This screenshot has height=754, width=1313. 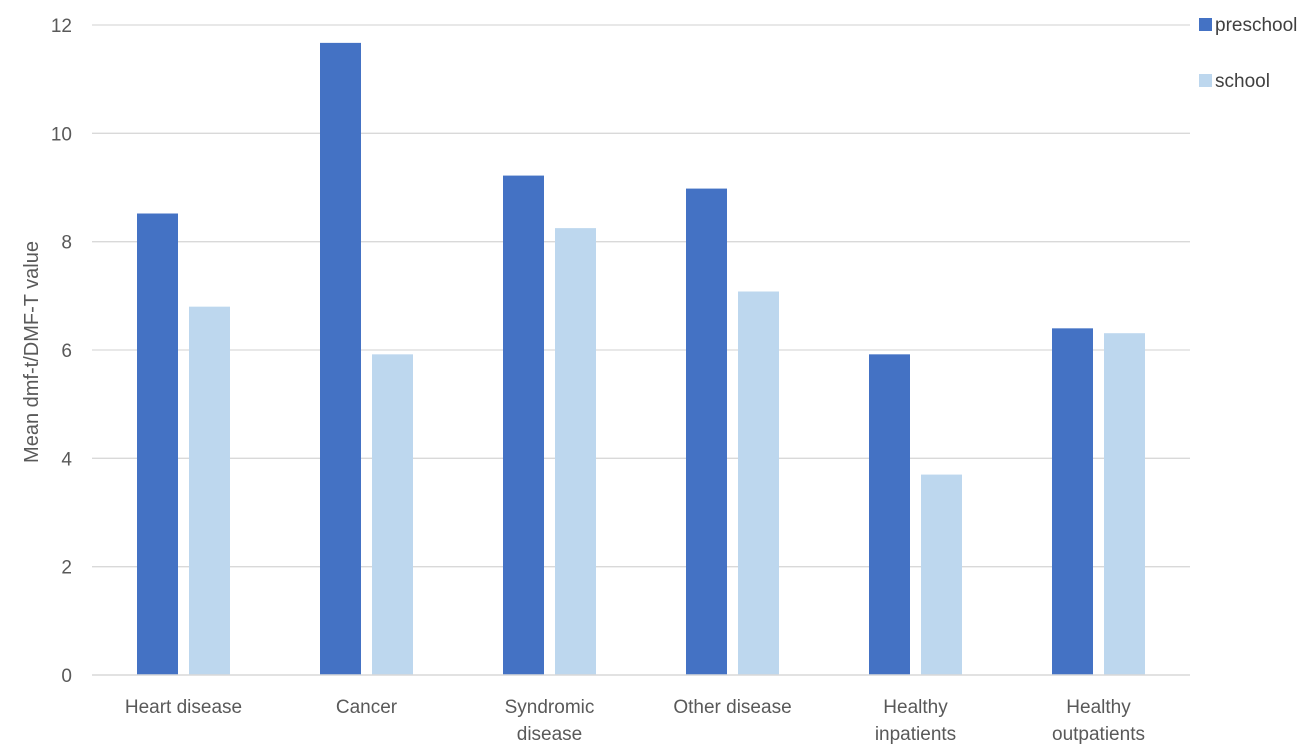 What do you see at coordinates (61, 26) in the screenshot?
I see `y-tick-label: 12` at bounding box center [61, 26].